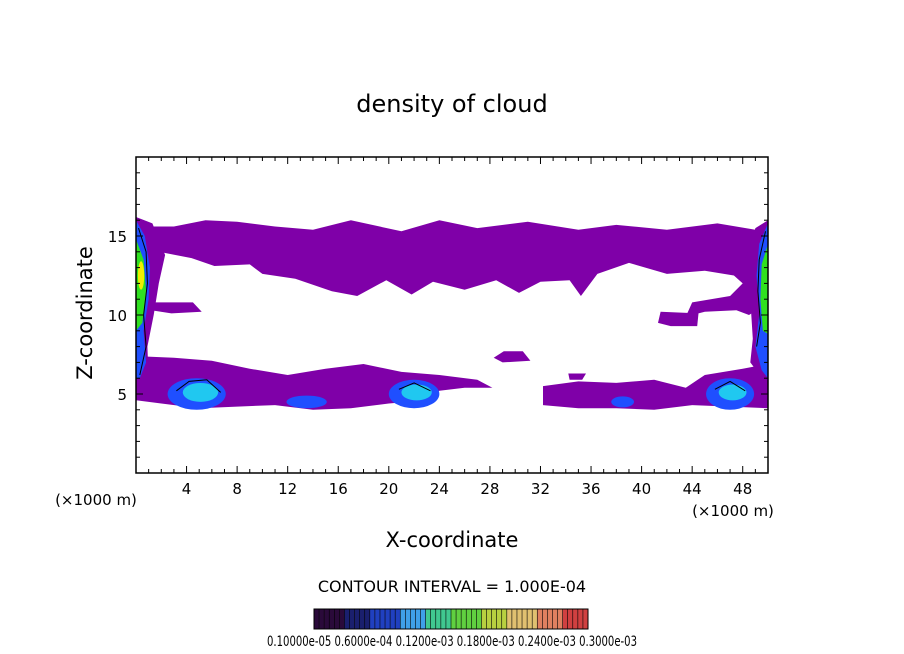 This screenshot has height=654, width=904. I want to click on cell-x47-inner, so click(732, 392).